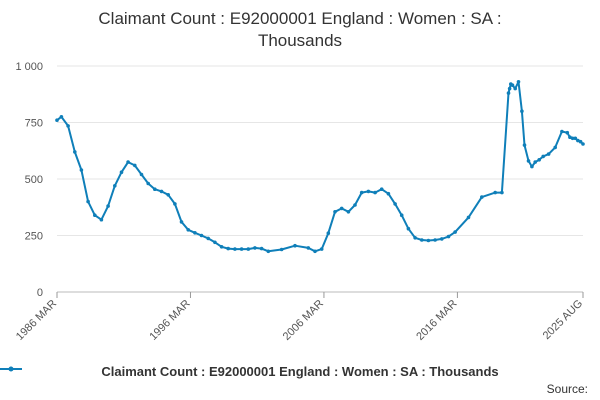 Image resolution: width=600 pixels, height=400 pixels. I want to click on y-tick-label: 250, so click(34, 237).